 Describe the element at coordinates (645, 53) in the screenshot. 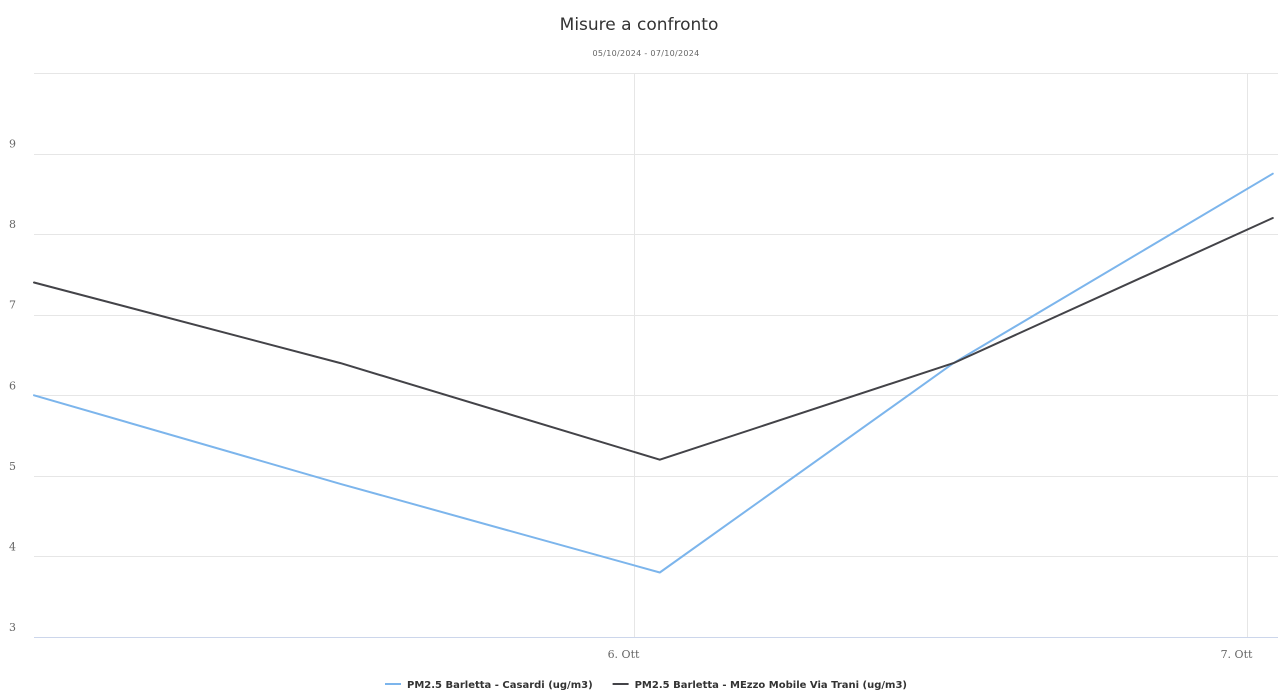

I see `chart-subtitle: 05/10/2024 - 07/10/2024` at that location.